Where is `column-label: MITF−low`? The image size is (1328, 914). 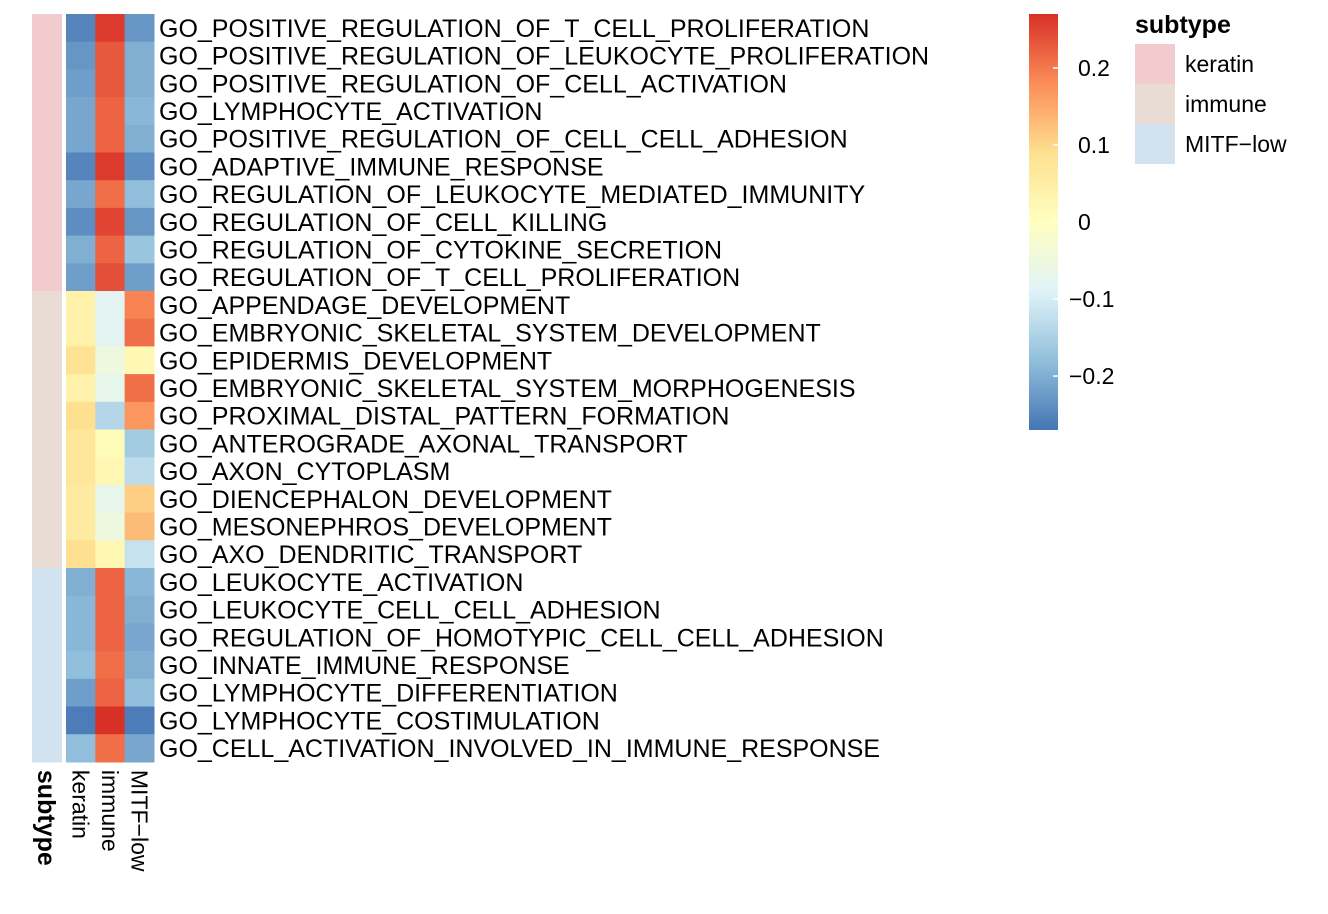
column-label: MITF−low is located at coordinates (139, 821).